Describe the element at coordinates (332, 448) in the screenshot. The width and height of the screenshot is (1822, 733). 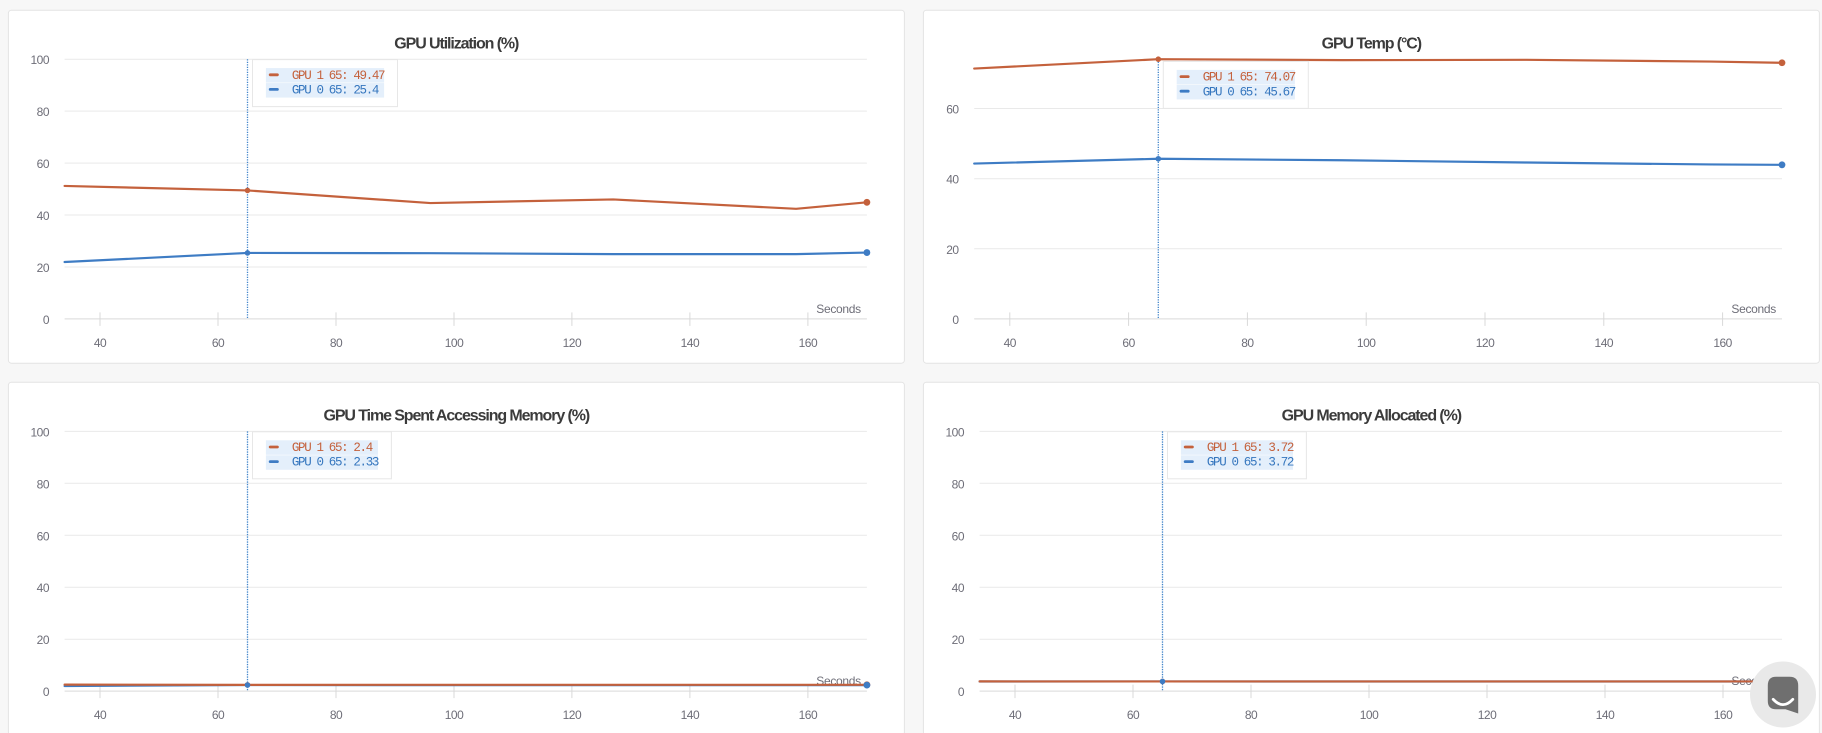
I see `svg-text: GPU 1 65: 2.4` at that location.